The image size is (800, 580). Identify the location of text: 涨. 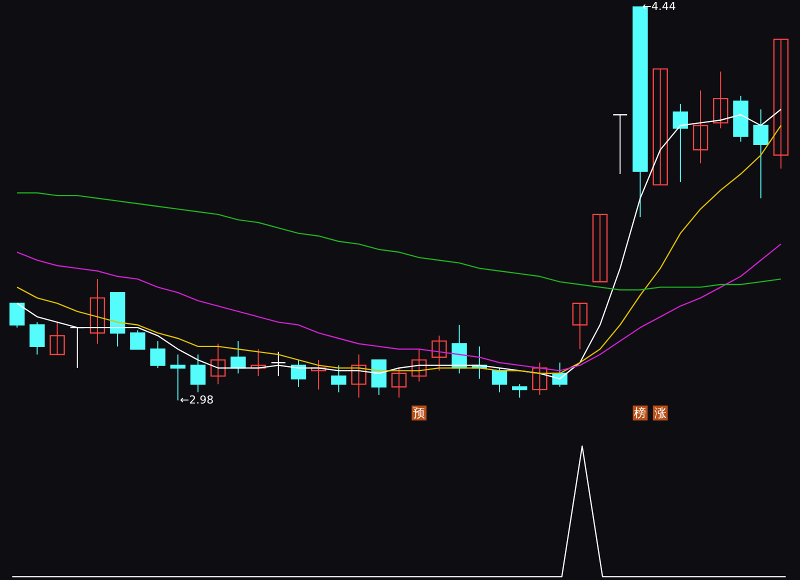
(660, 413).